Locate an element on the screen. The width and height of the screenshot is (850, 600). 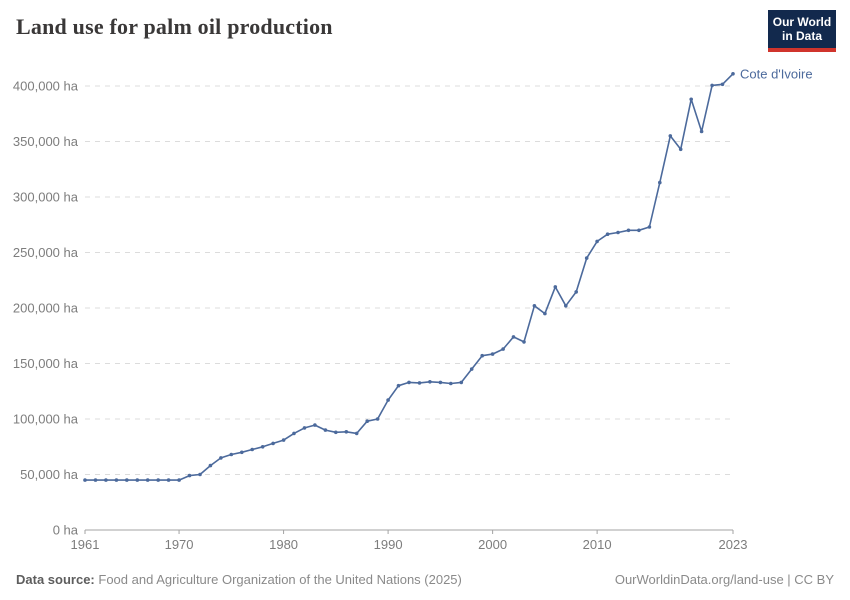
owid-logo-line1: Our World is located at coordinates (802, 21).